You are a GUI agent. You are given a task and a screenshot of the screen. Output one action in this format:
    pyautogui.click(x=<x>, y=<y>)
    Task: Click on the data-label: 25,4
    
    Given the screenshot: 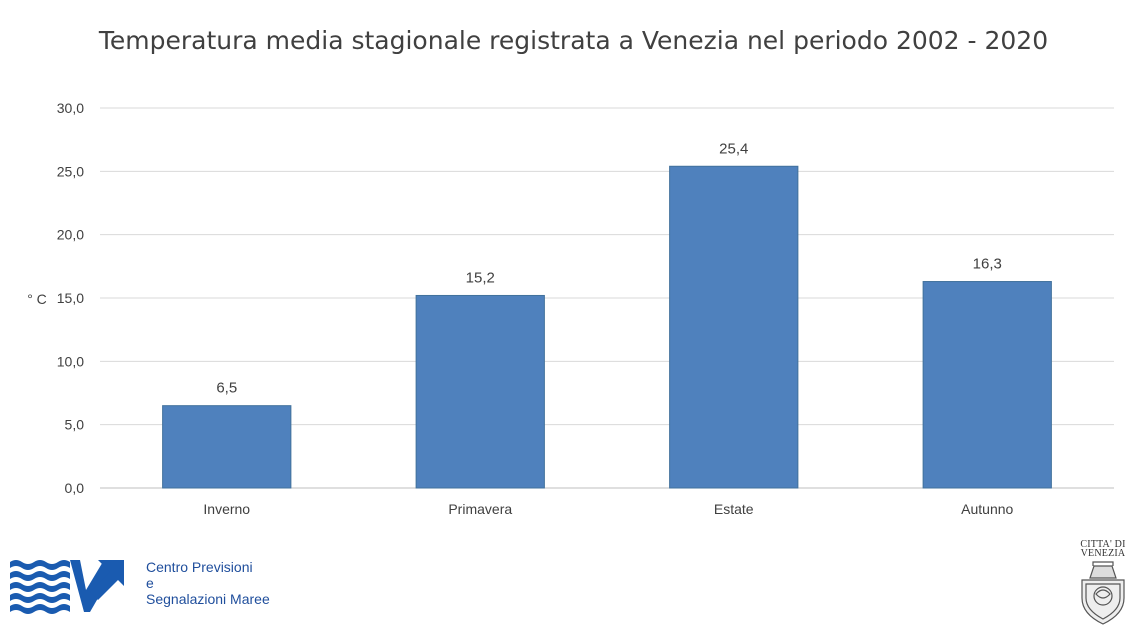 What is the action you would take?
    pyautogui.click(x=733, y=148)
    